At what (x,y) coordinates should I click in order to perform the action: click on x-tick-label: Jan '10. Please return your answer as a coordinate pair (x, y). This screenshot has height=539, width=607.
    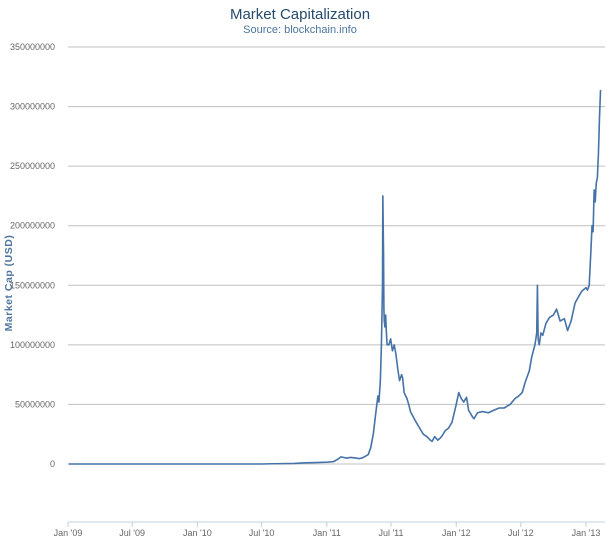
    Looking at the image, I should click on (197, 533).